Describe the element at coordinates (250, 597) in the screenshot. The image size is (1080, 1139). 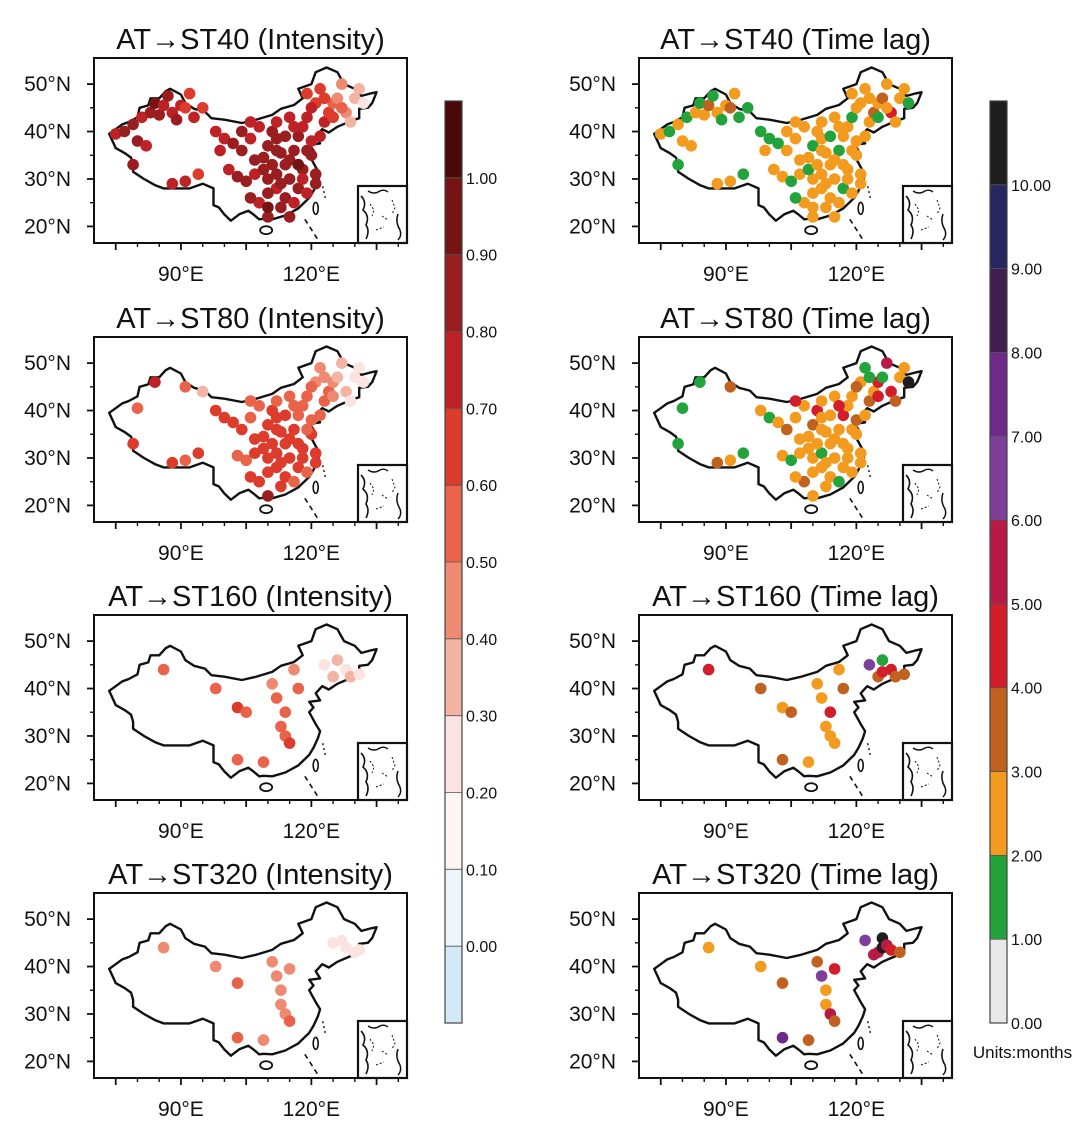
I see `panel-title: AT→ST160 (Intensity)` at that location.